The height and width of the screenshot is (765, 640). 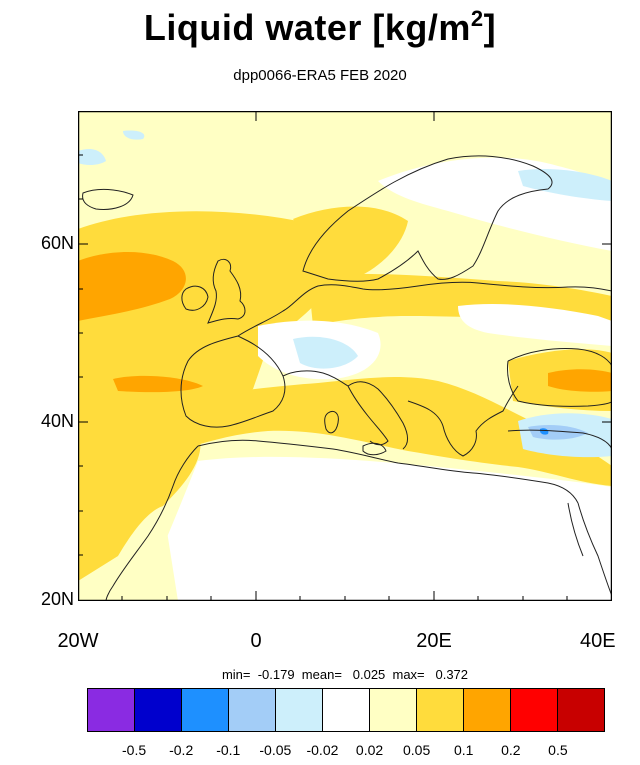 I want to click on colorbar-label: 0.02, so click(x=369, y=750).